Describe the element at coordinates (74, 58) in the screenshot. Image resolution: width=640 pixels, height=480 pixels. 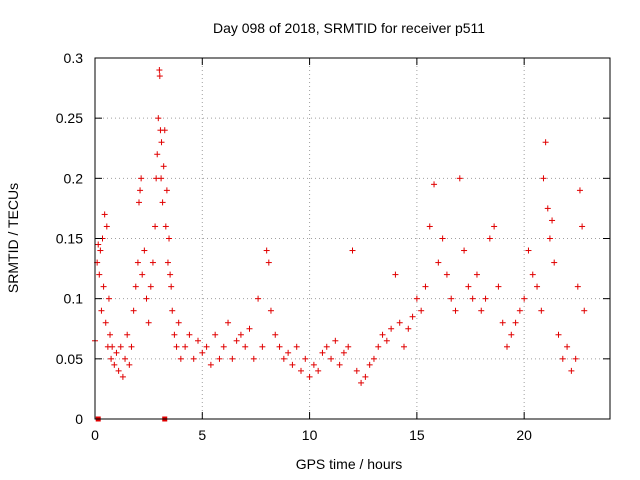
I see `y-tick-label: 0.3` at that location.